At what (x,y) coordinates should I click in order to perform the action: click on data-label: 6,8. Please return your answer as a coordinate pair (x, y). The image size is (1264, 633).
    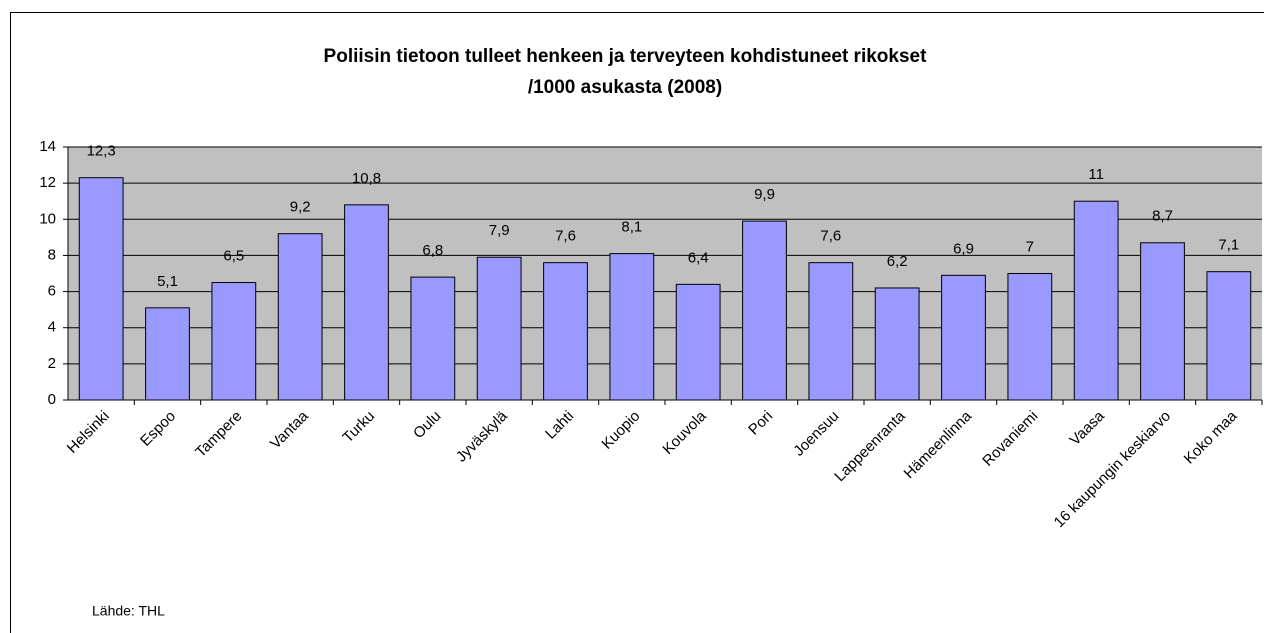
    Looking at the image, I should click on (432, 250).